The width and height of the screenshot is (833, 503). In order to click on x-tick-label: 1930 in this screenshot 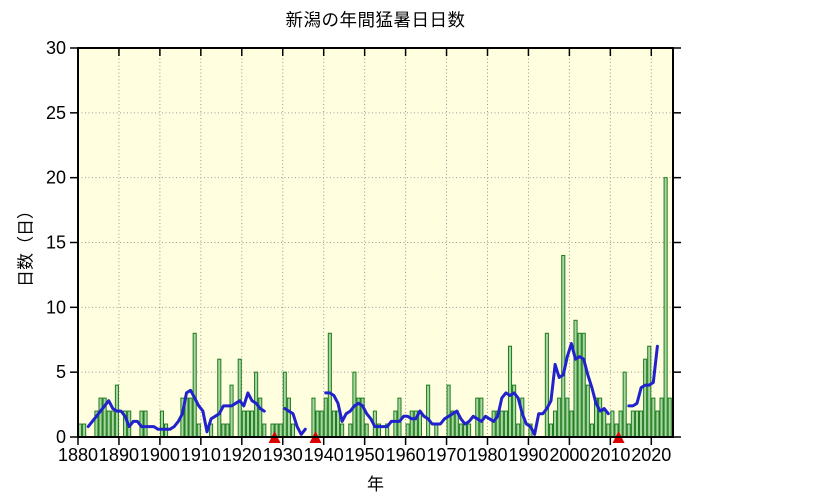, I will do `click(283, 455)`.